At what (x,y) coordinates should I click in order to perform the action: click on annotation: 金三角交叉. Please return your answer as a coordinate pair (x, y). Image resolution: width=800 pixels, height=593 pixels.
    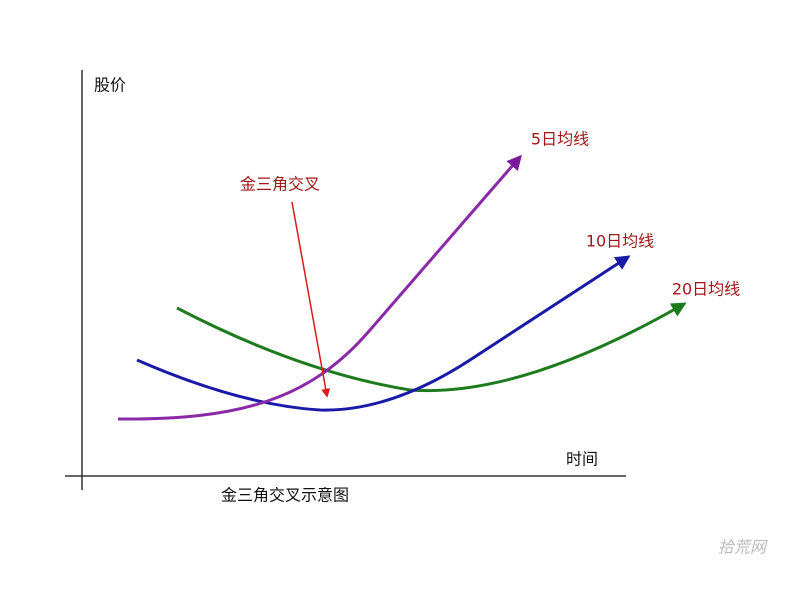
    Looking at the image, I should click on (280, 184).